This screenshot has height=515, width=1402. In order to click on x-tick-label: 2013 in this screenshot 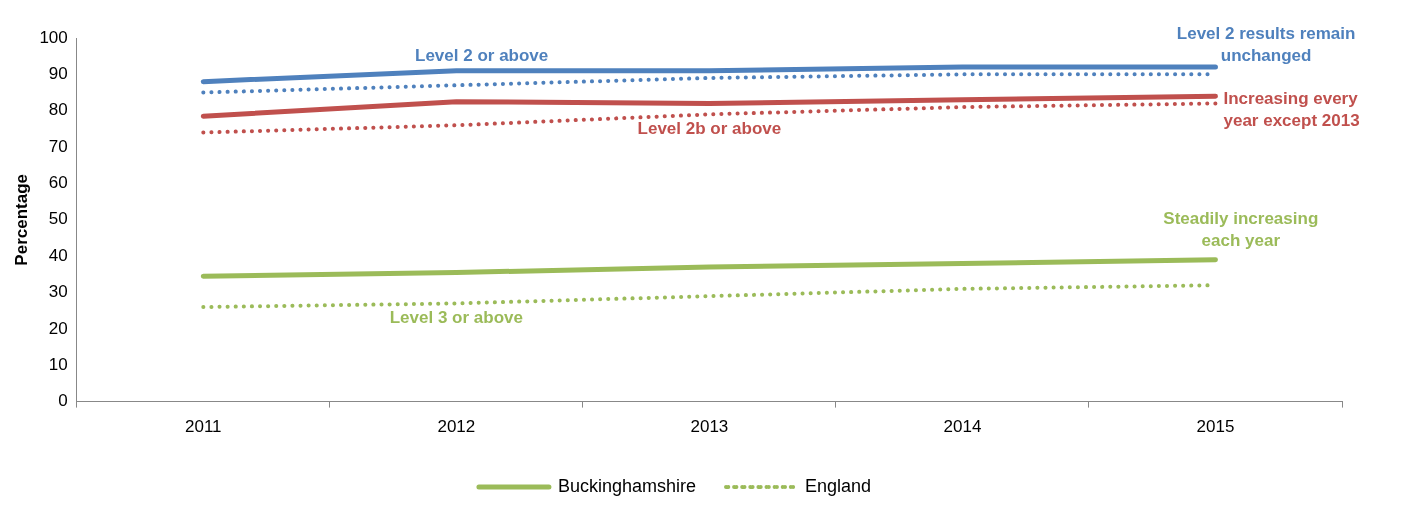, I will do `click(709, 427)`.